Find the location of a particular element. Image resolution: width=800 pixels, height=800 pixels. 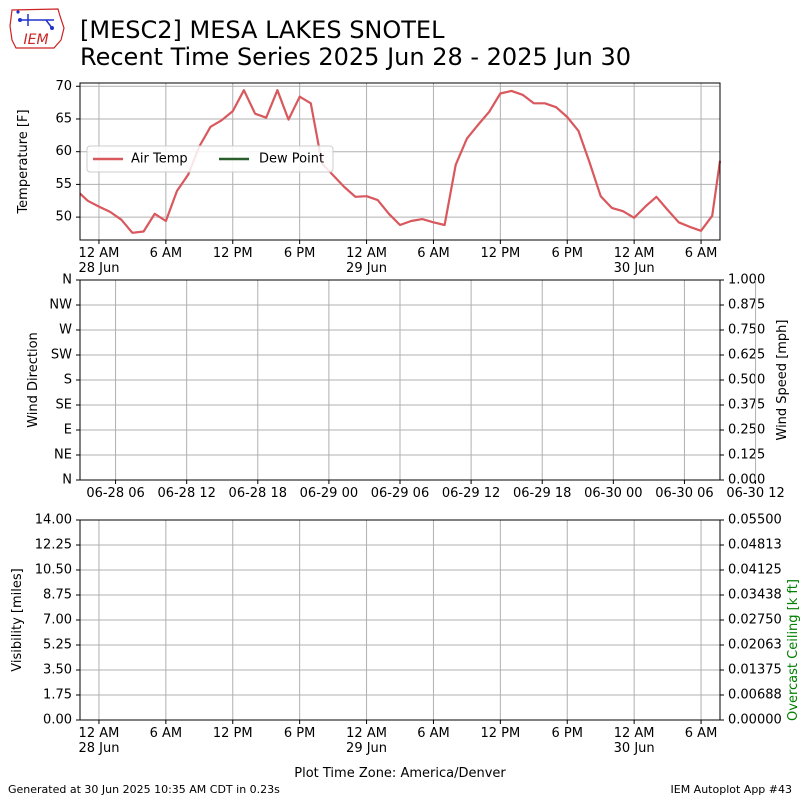

footer-app: IEM Autoplot App #43 is located at coordinates (731, 789).